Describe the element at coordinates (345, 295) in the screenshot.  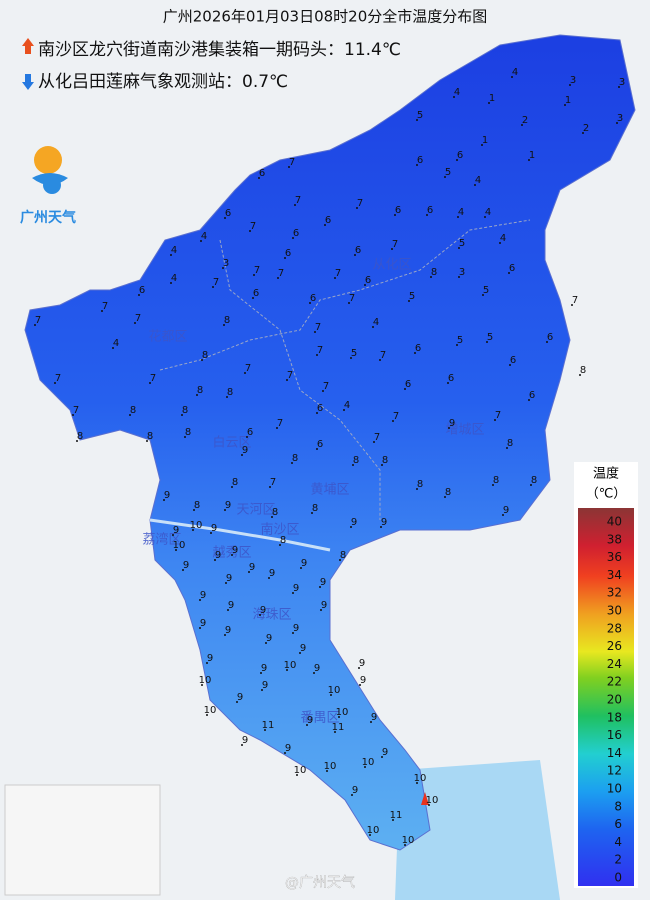
I see `boundary` at that location.